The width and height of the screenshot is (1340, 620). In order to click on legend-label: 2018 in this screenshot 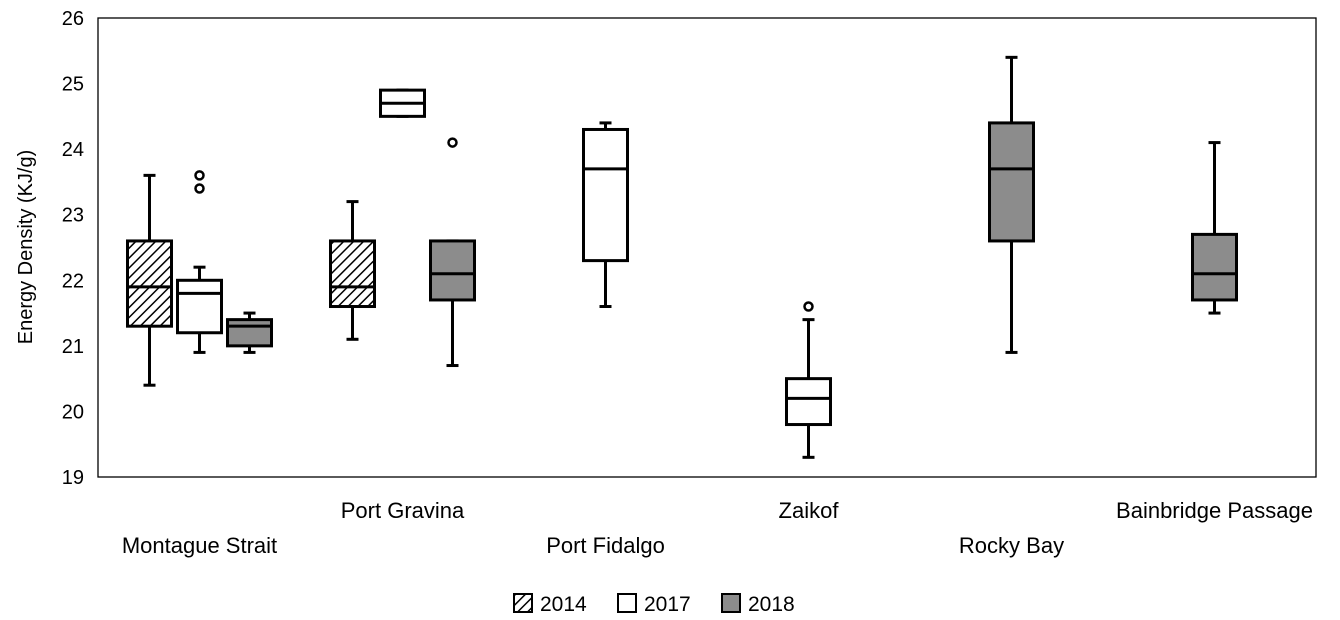, I will do `click(771, 604)`.